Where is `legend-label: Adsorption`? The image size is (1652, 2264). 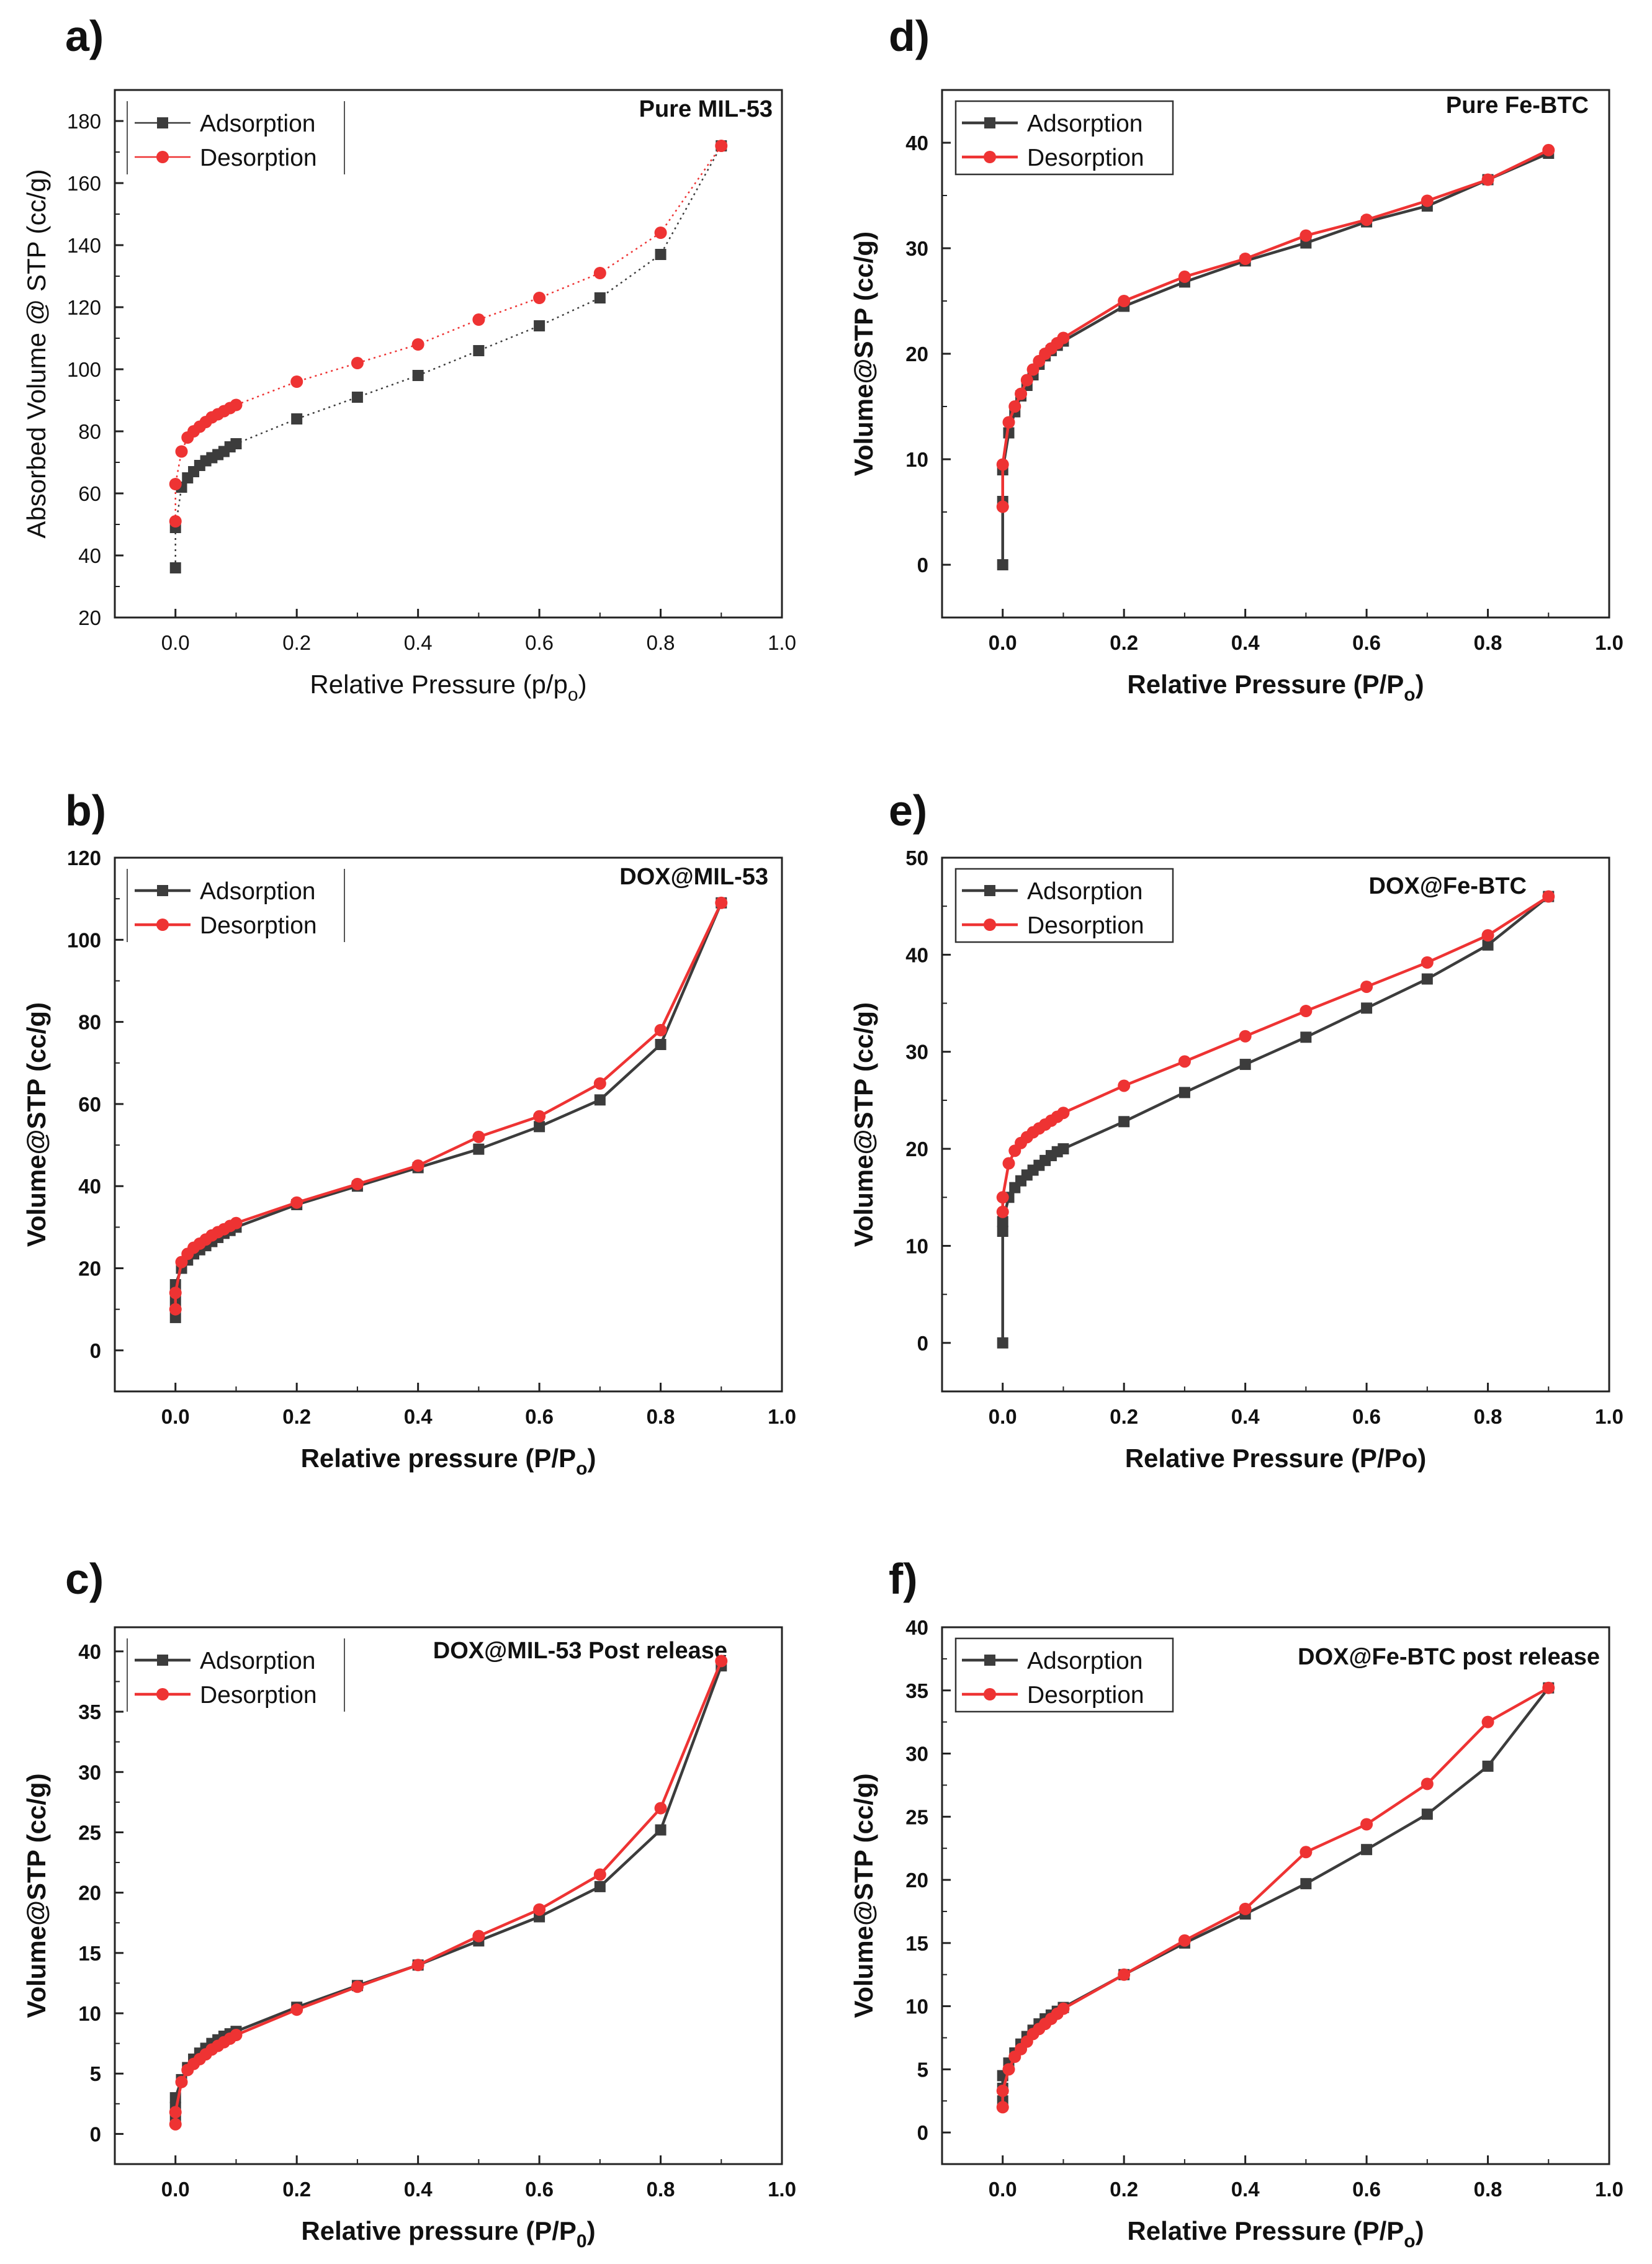
legend-label: Adsorption is located at coordinates (1084, 1661).